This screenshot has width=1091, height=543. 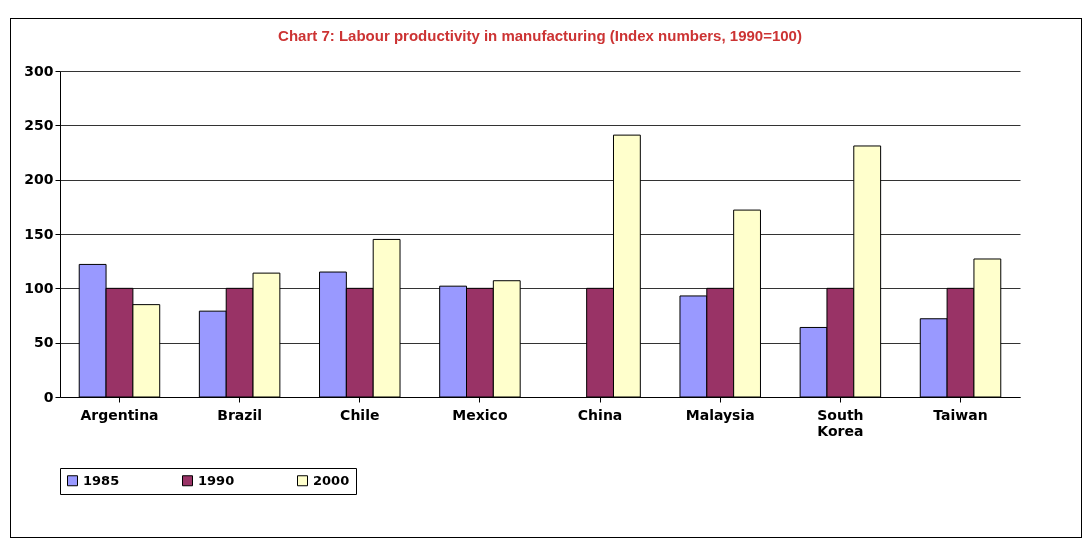 I want to click on x-tick-label: South Korea, so click(x=840, y=422).